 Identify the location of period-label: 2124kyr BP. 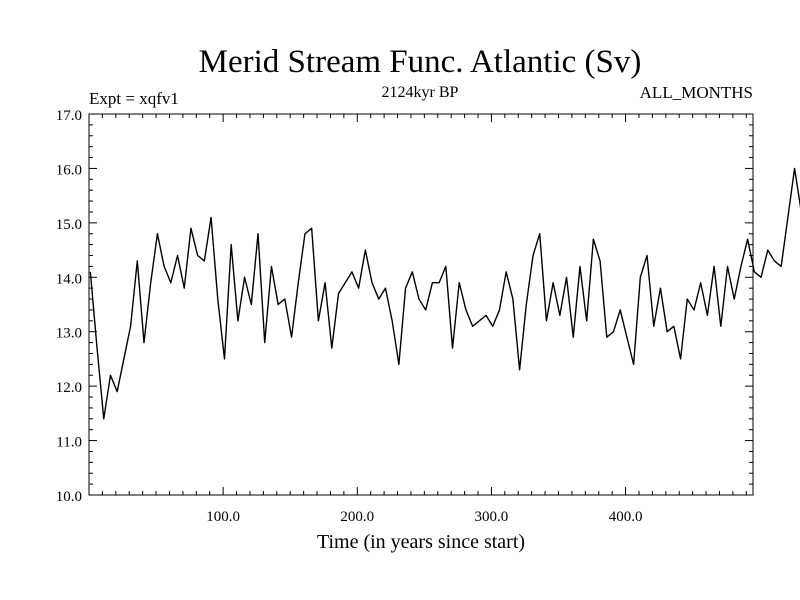
(420, 92).